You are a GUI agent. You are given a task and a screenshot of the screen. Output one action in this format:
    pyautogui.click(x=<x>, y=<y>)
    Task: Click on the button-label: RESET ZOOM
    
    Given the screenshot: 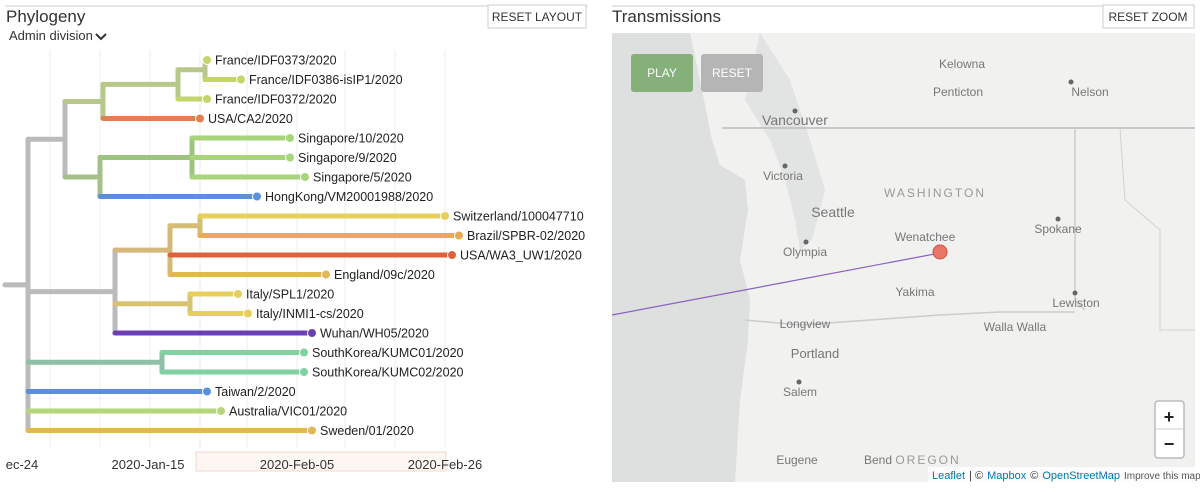 What is the action you would take?
    pyautogui.click(x=1147, y=17)
    